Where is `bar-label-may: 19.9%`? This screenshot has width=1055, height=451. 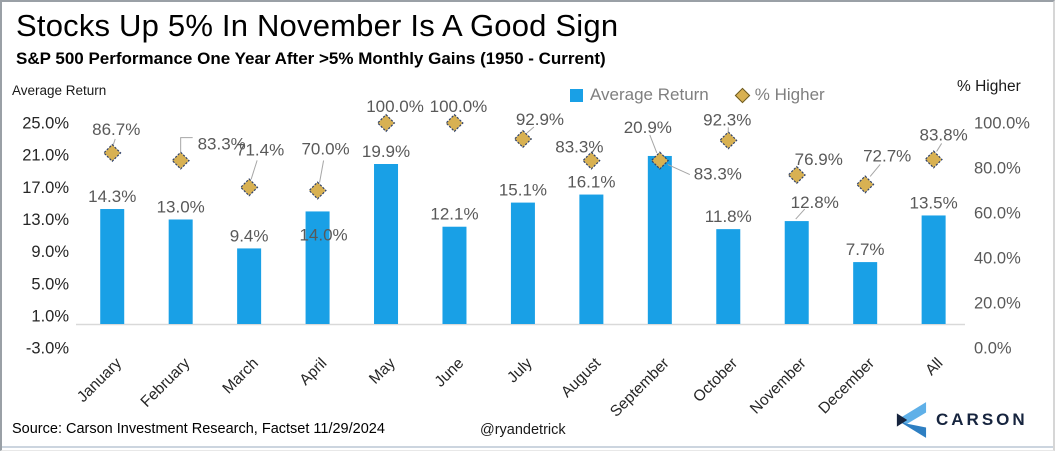
bar-label-may: 19.9% is located at coordinates (386, 151).